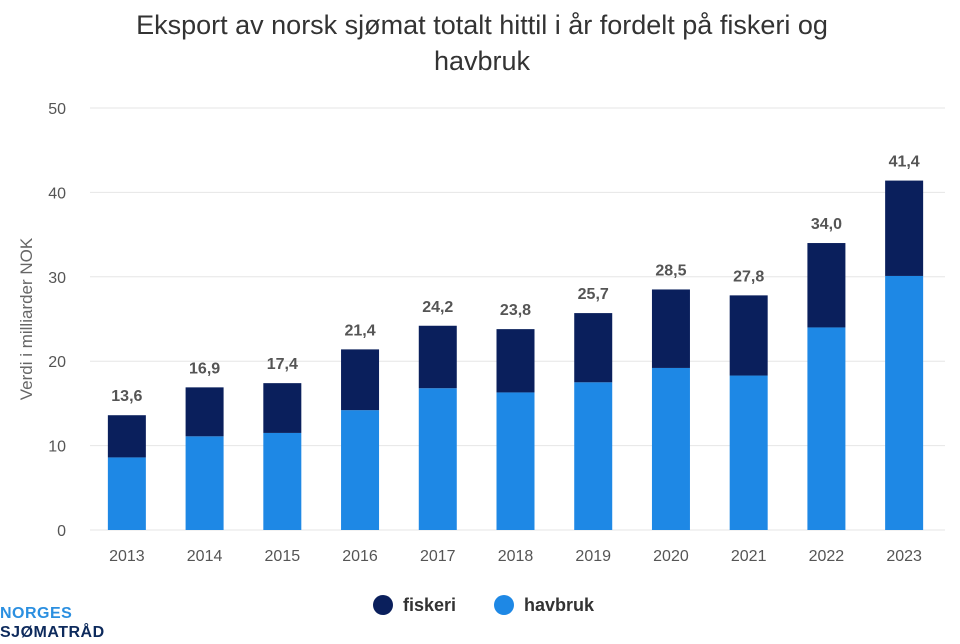 This screenshot has width=960, height=644. I want to click on legend-marker-fiskeri, so click(383, 605).